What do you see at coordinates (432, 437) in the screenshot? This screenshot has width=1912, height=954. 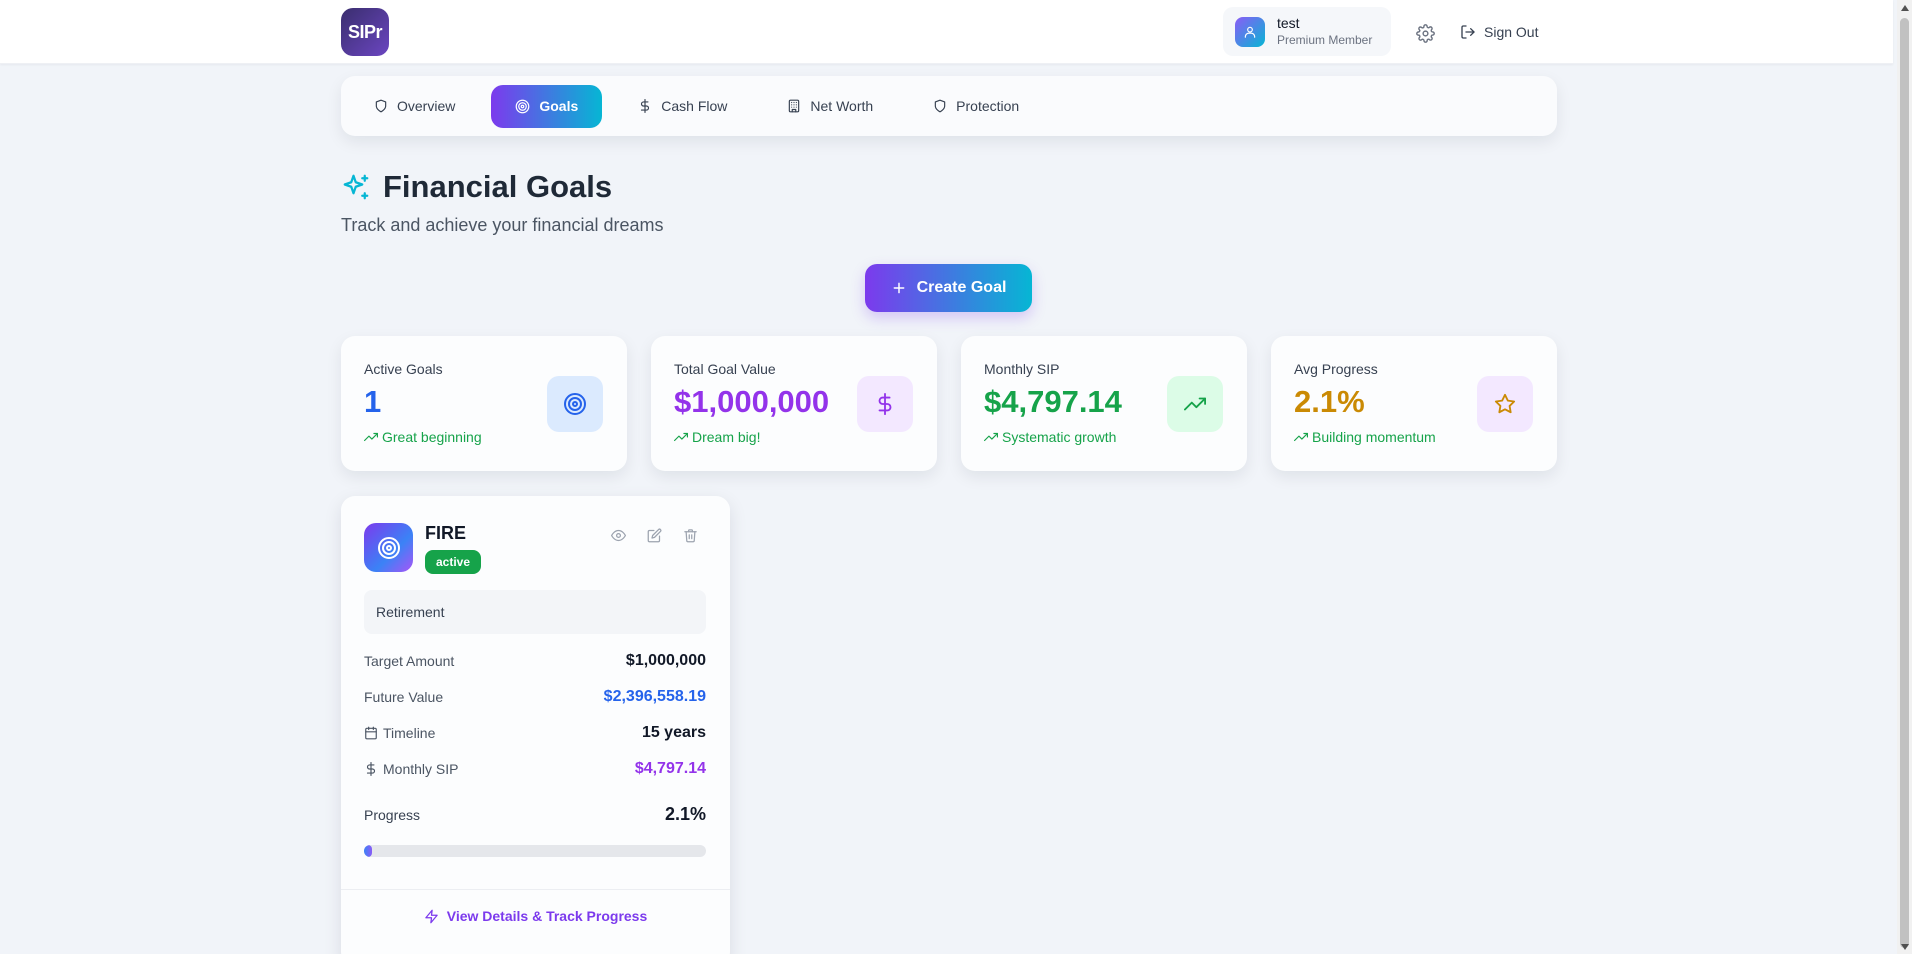 I see `stat-hint-text: Great beginning` at bounding box center [432, 437].